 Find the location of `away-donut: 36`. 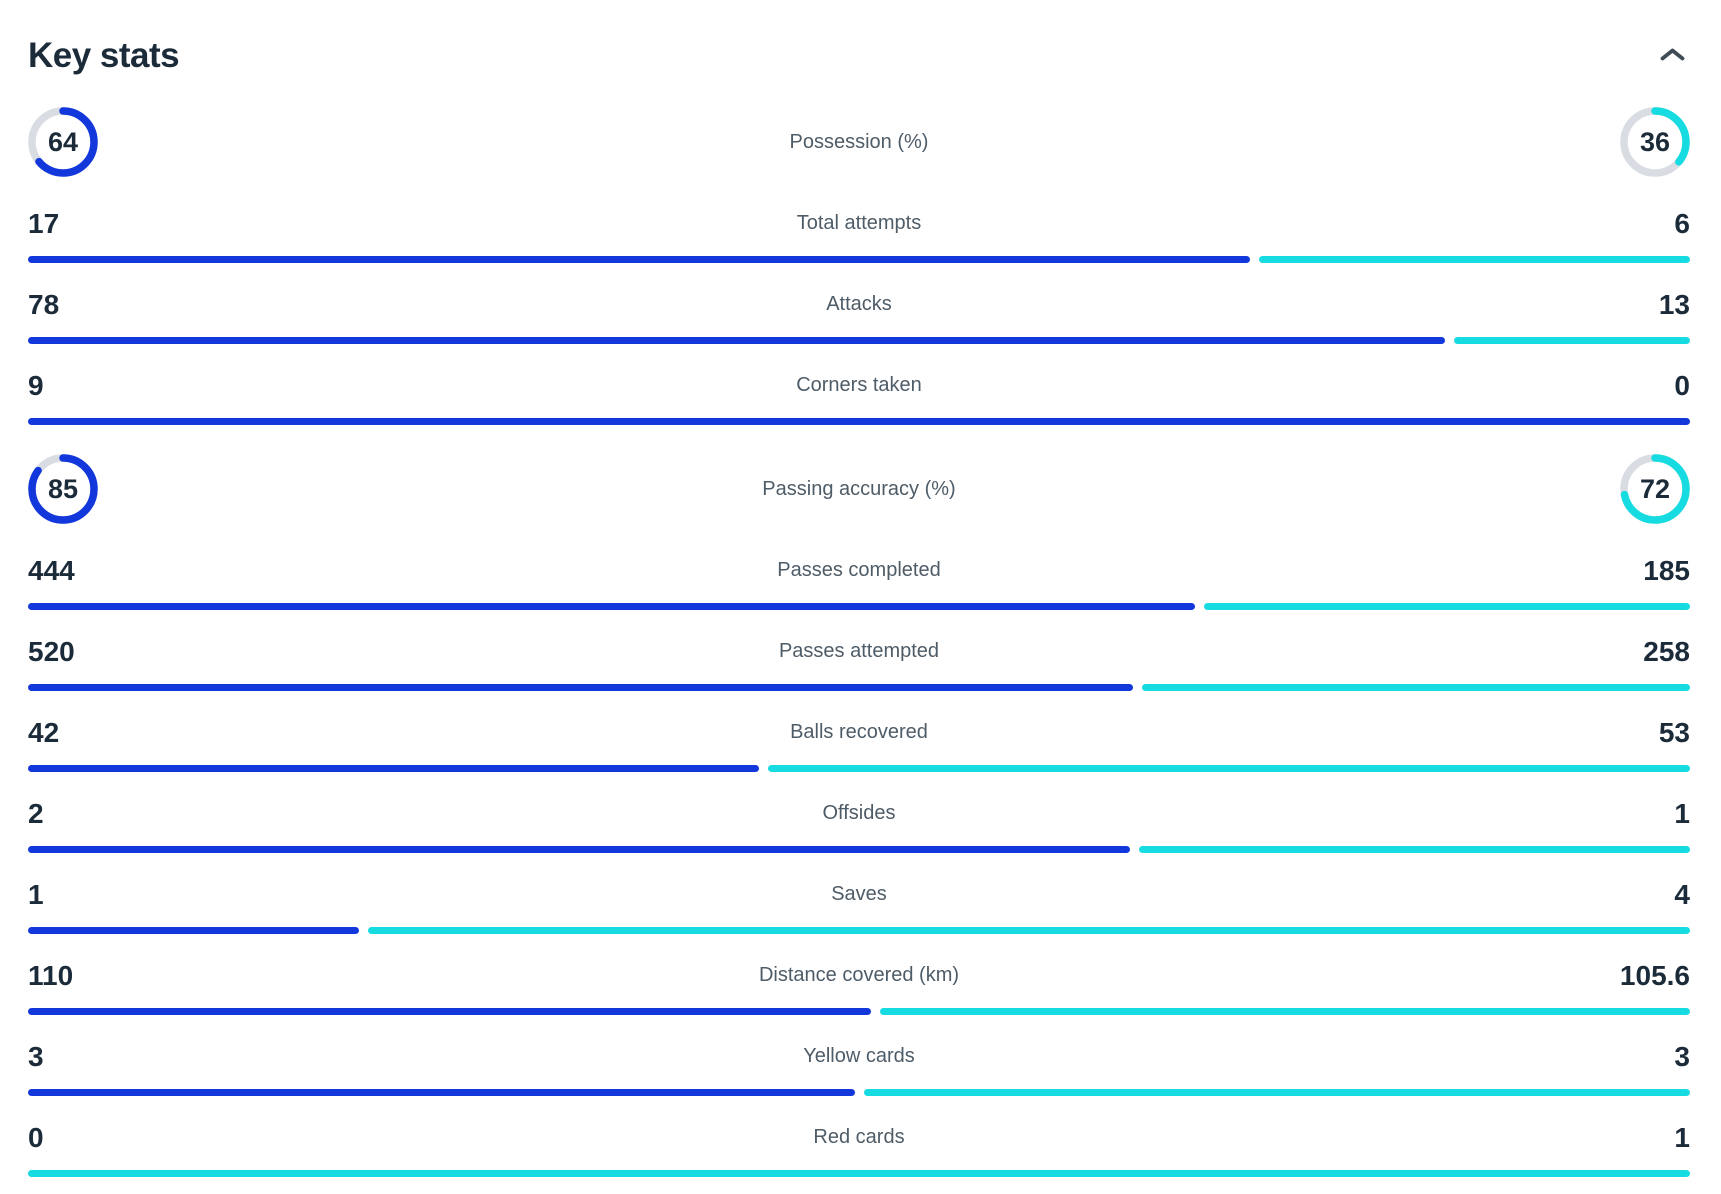

away-donut: 36 is located at coordinates (1655, 142).